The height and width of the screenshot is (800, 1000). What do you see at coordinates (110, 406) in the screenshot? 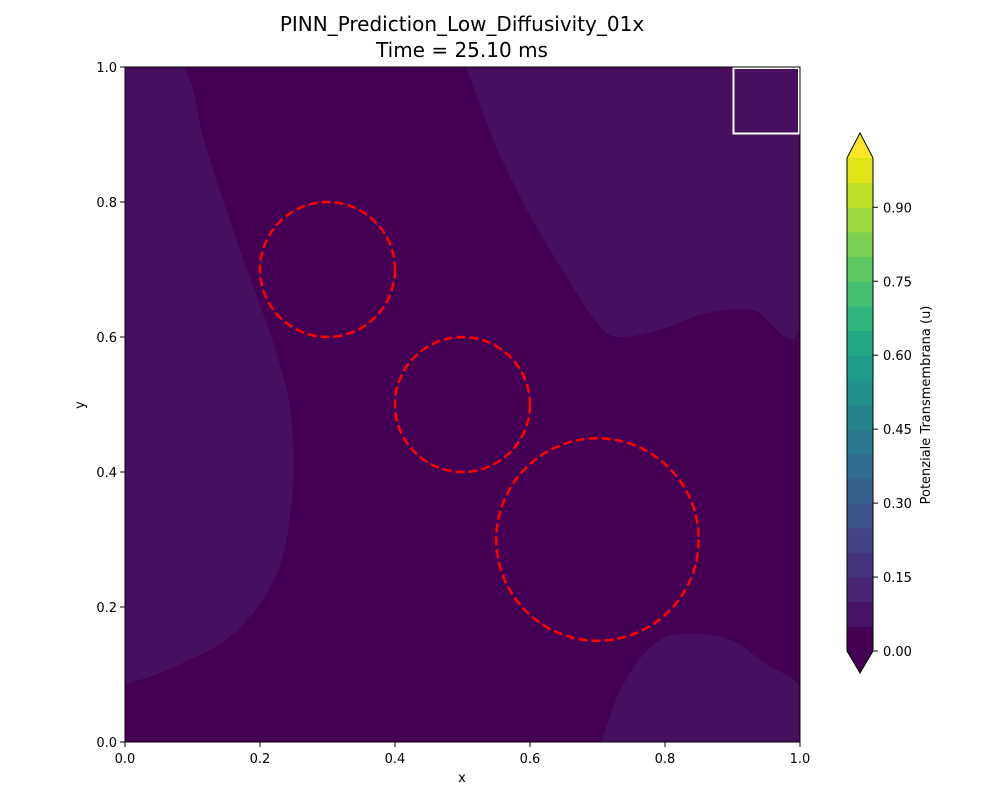
I see `y-axis: 0.0 0.2 0.4 0.6 0.8 1.0` at bounding box center [110, 406].